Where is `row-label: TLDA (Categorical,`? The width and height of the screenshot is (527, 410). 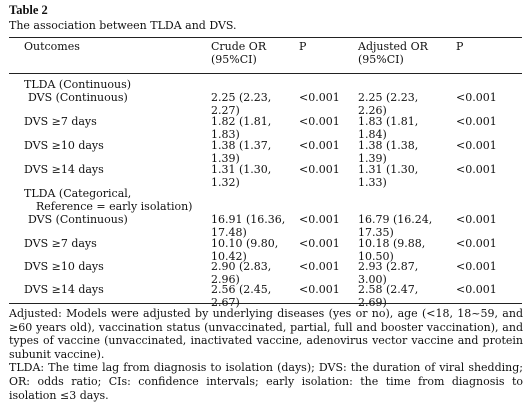
row-label: TLDA (Categorical, is located at coordinates (78, 193).